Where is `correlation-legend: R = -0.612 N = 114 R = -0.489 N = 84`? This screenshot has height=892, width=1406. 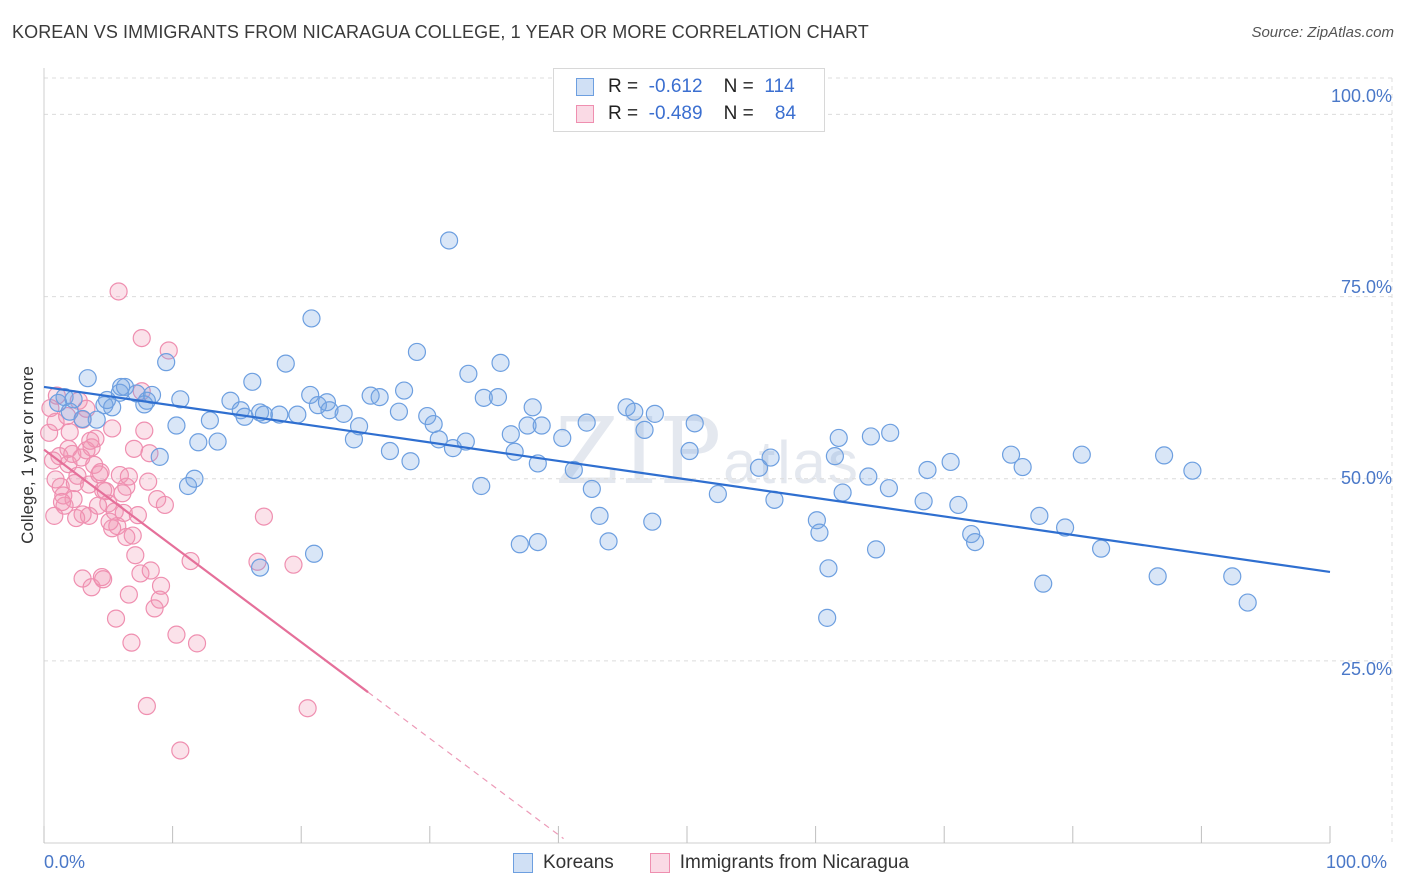
correlation-legend: R = -0.612 N = 114 R = -0.489 N = 84 is located at coordinates (689, 100).